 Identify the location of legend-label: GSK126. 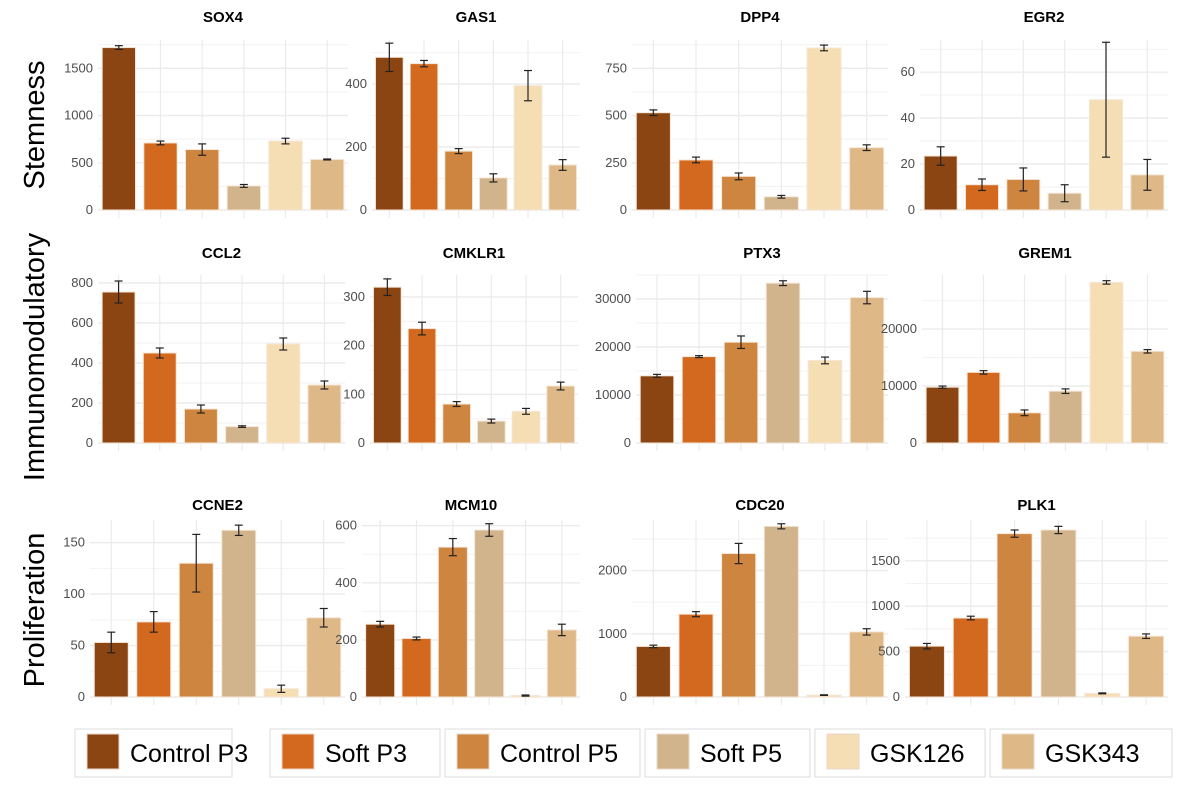
(917, 754).